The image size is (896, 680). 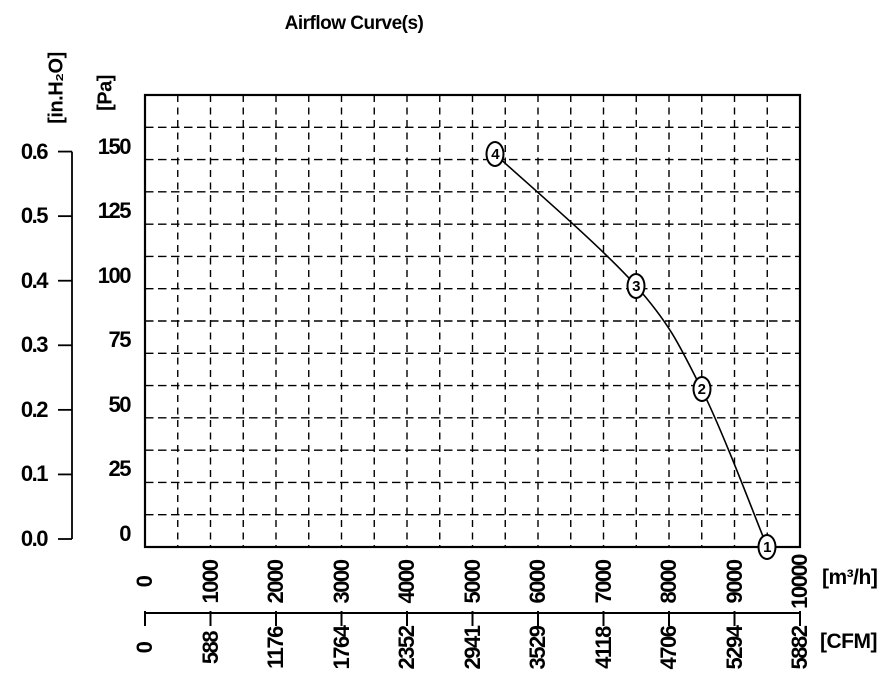 I want to click on curve-point-marker-1: 1, so click(x=767, y=547).